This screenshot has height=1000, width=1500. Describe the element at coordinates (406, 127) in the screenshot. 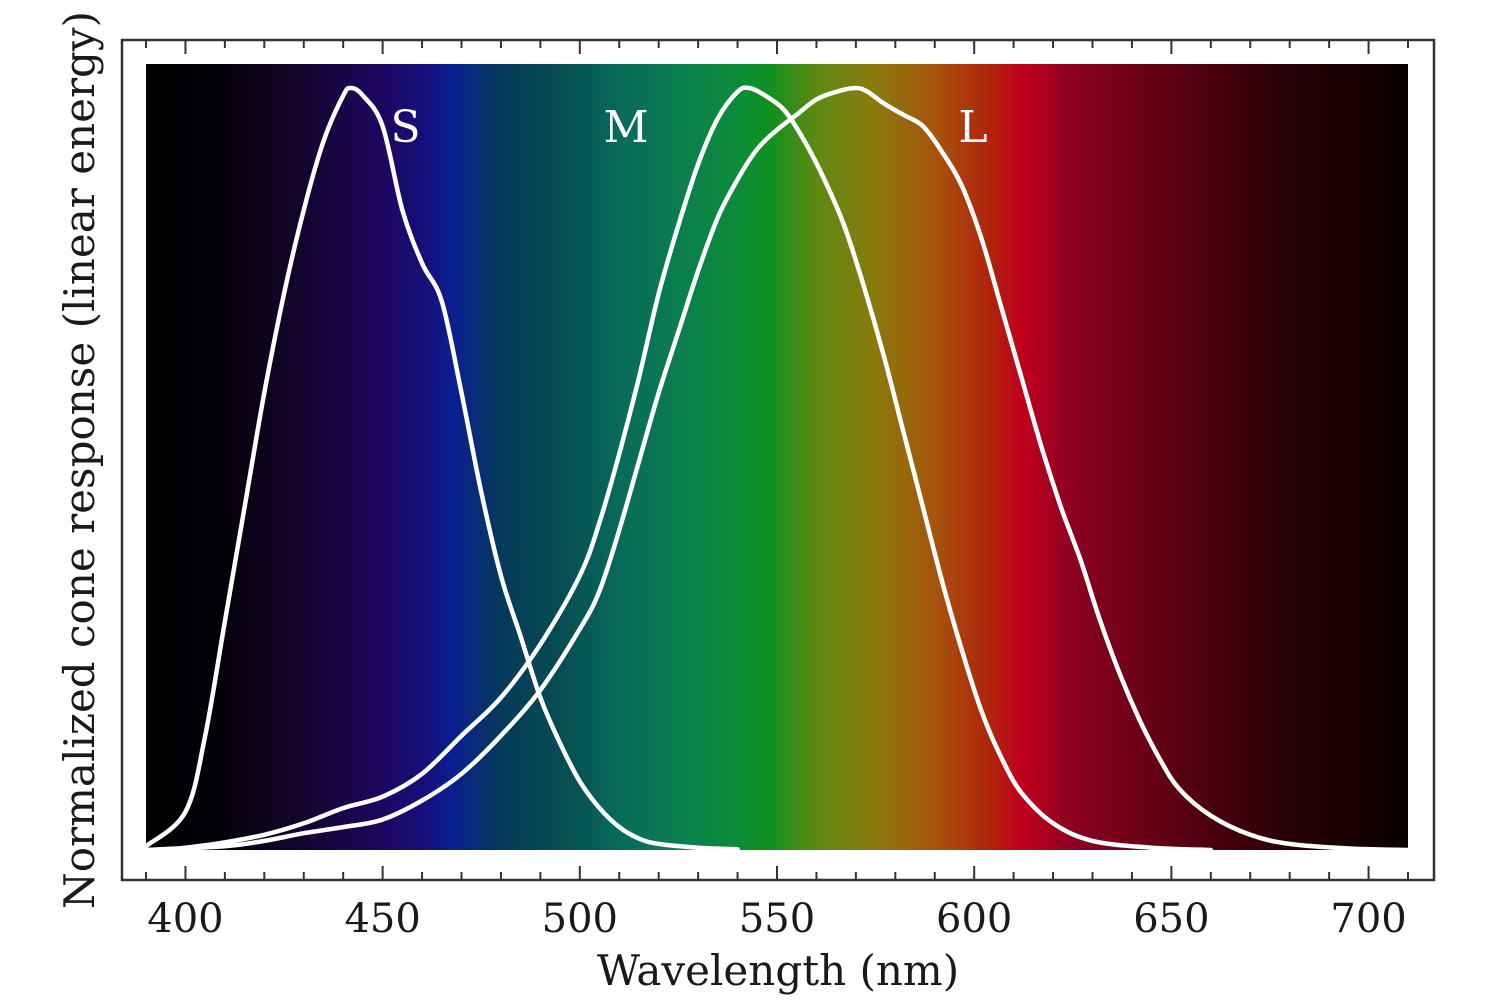

I see `curve-label-s: S` at that location.